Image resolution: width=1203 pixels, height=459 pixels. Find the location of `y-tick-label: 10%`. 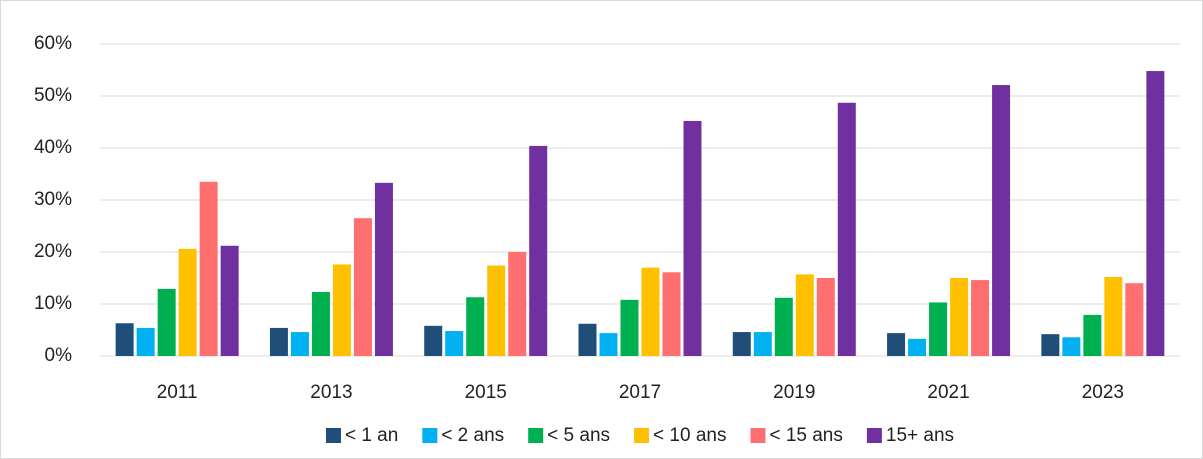

y-tick-label: 10% is located at coordinates (53, 303).